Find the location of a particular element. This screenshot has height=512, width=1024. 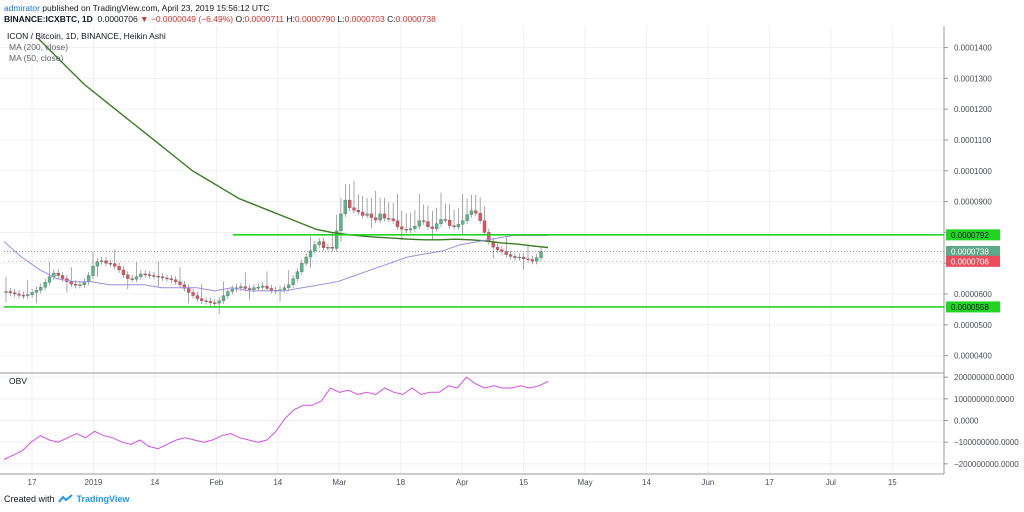

high-label: H: is located at coordinates (290, 19).